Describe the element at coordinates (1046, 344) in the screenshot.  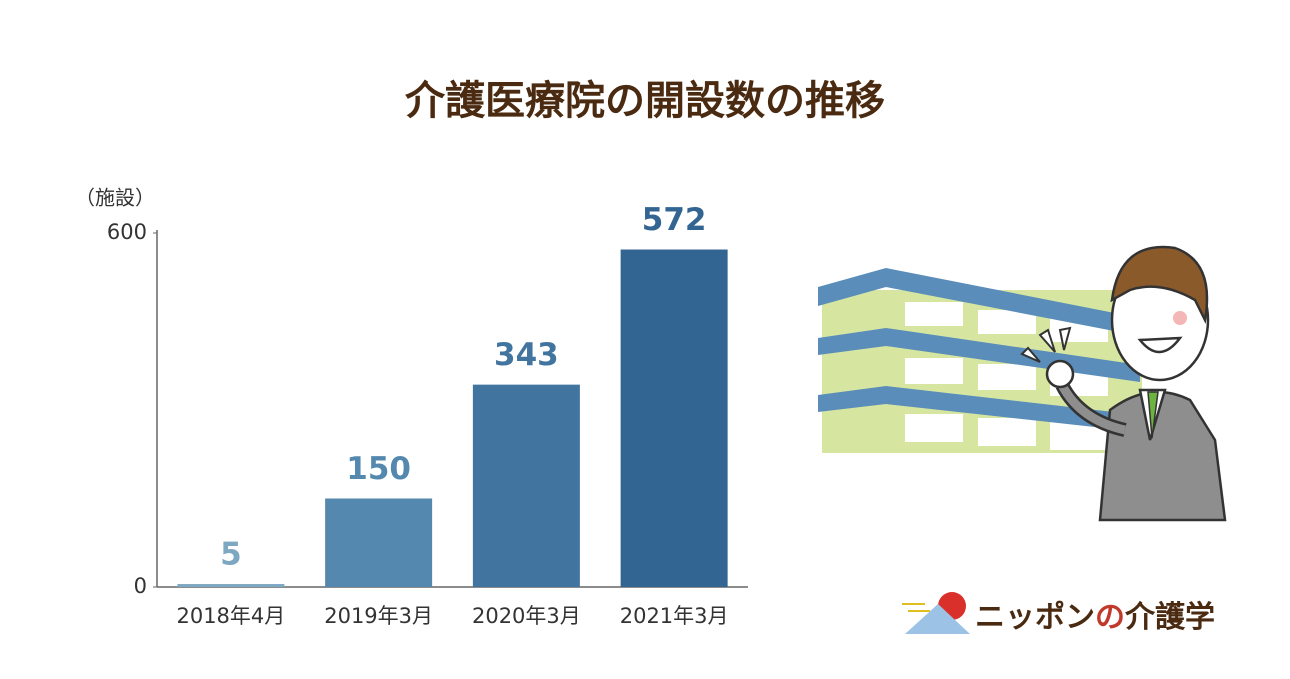
I see `sparkles` at that location.